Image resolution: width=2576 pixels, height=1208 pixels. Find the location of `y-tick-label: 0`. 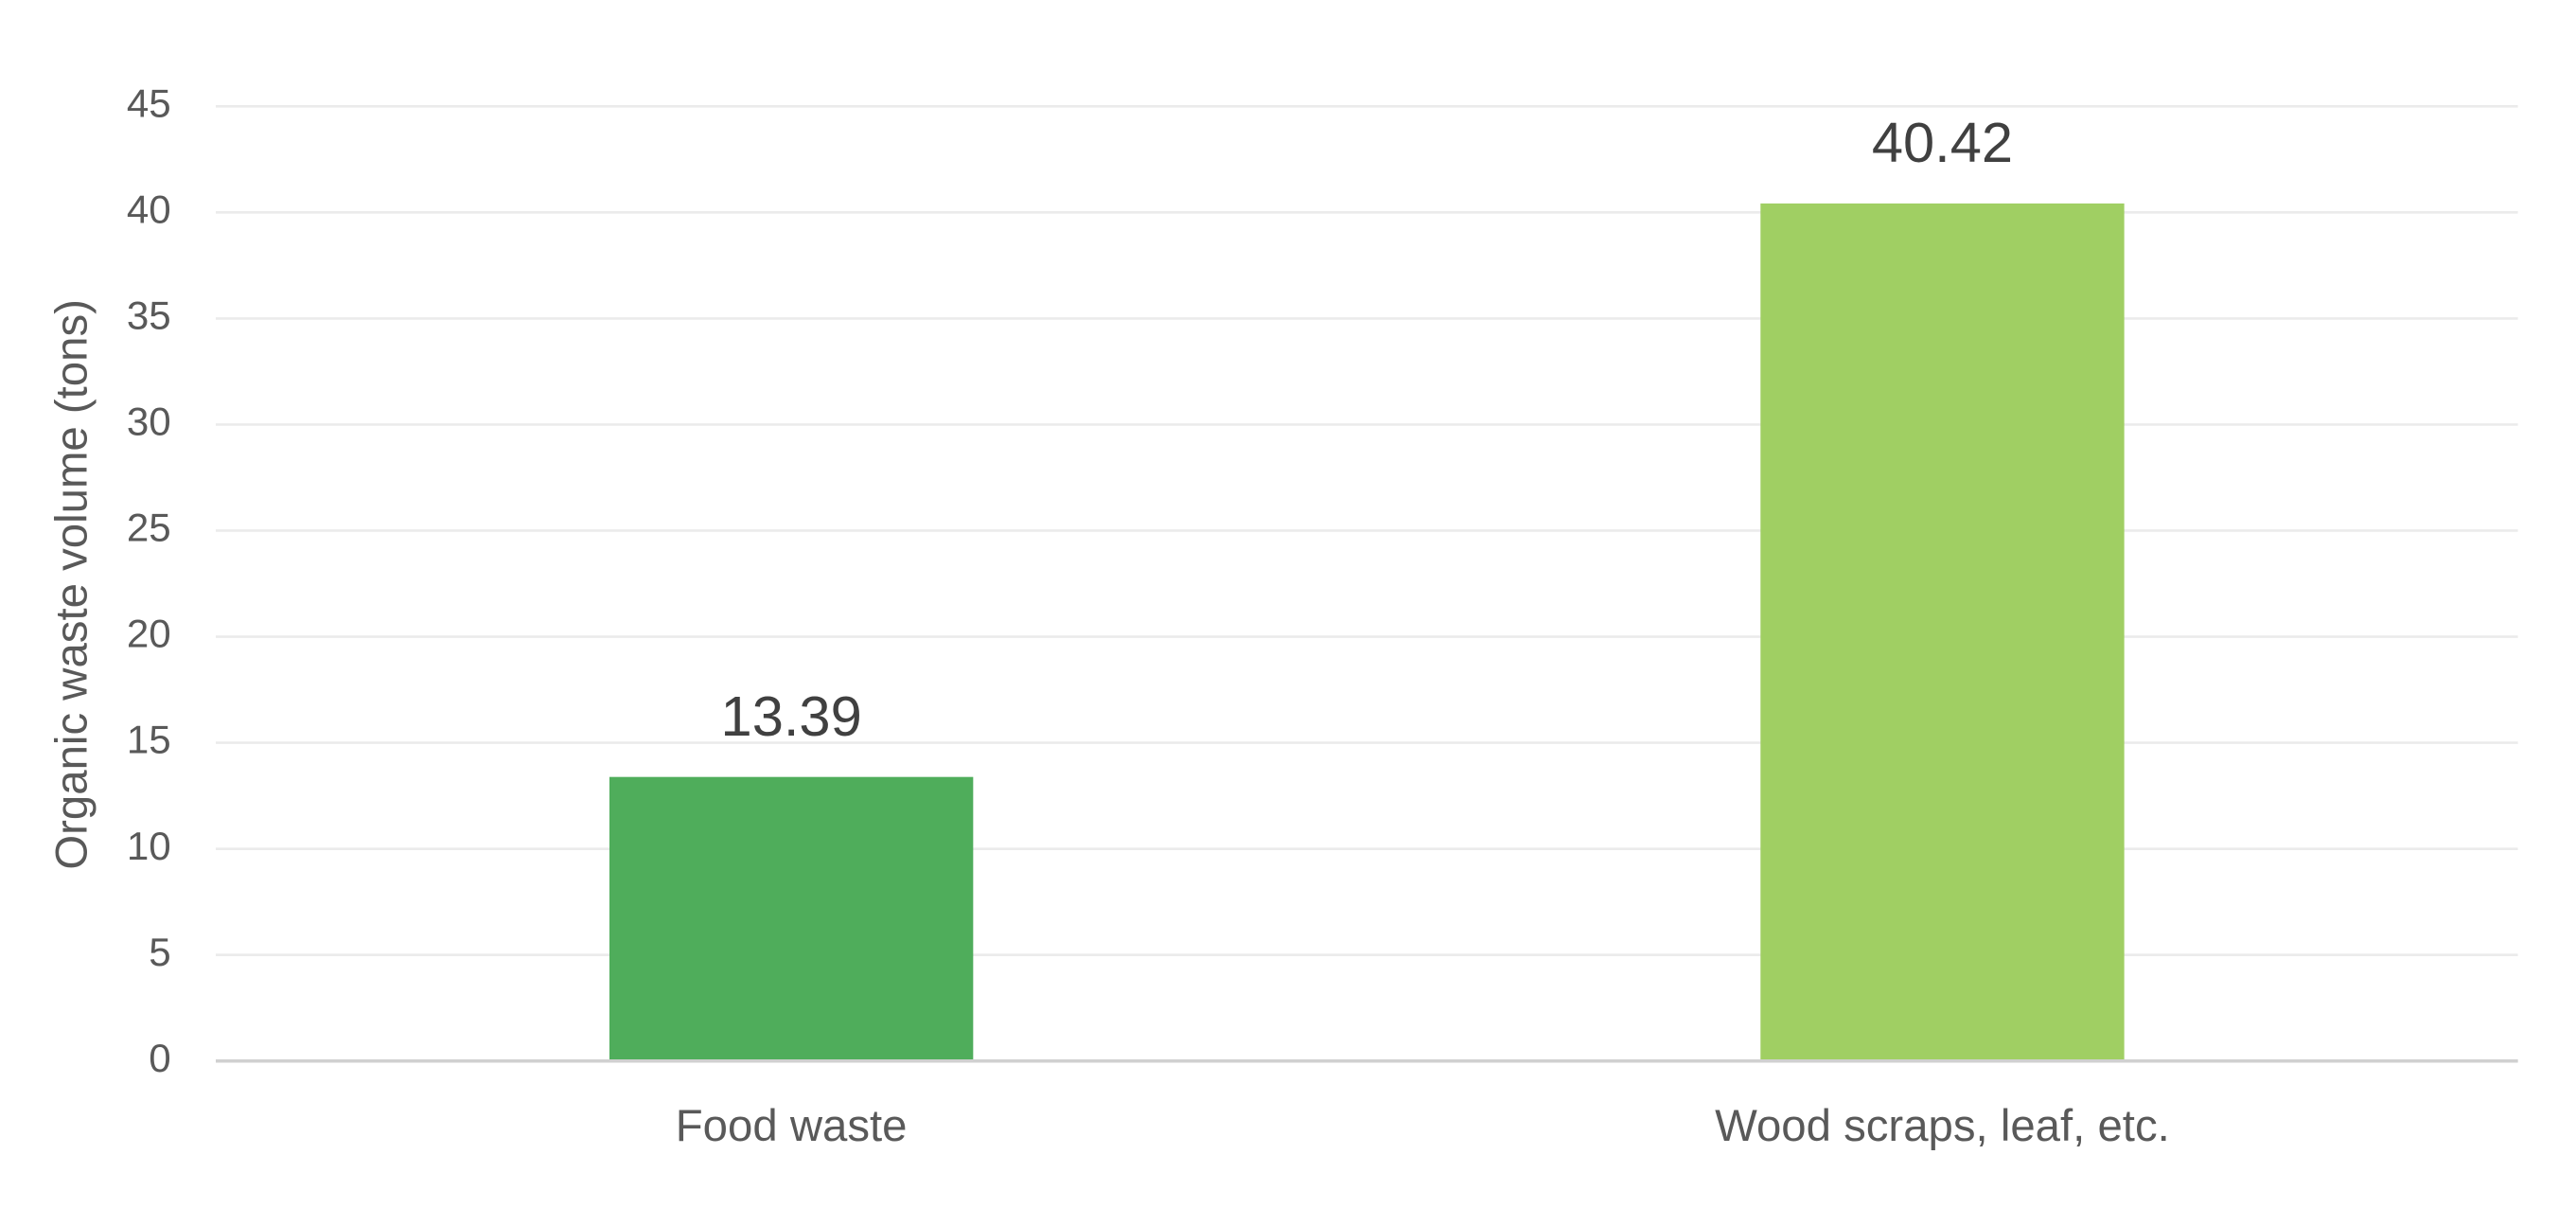

y-tick-label: 0 is located at coordinates (159, 1058).